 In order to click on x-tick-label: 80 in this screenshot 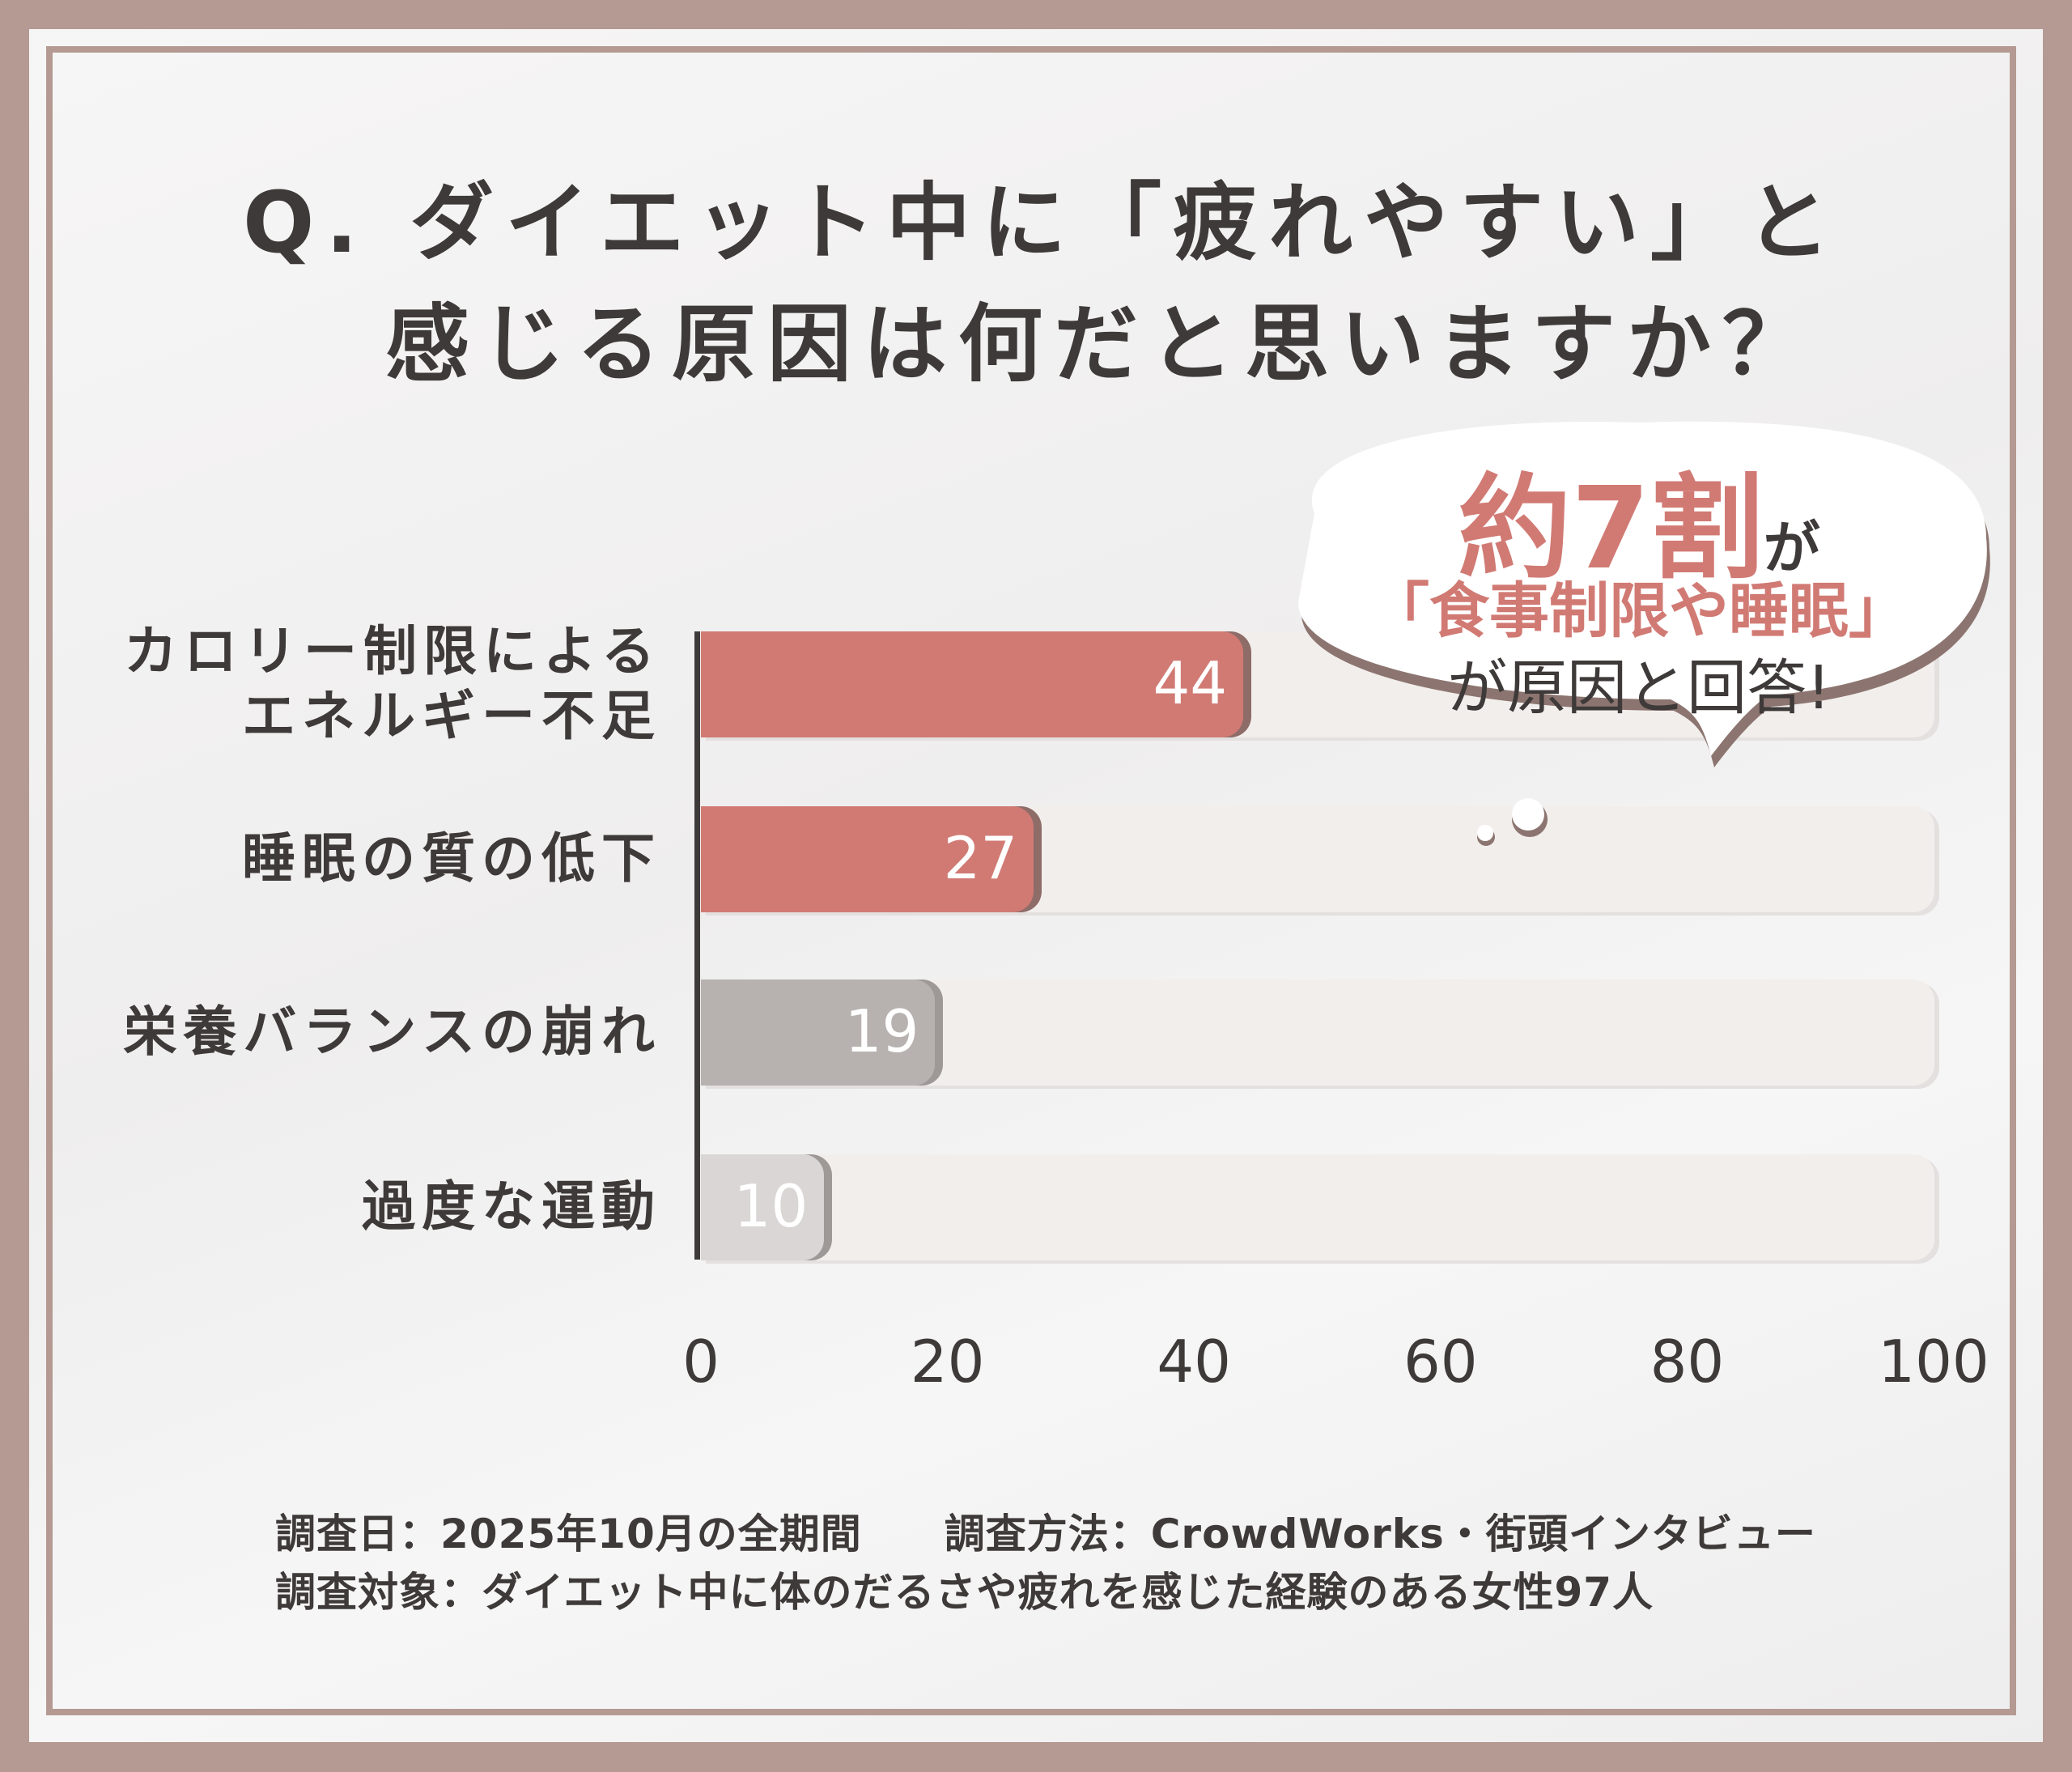, I will do `click(1687, 1362)`.